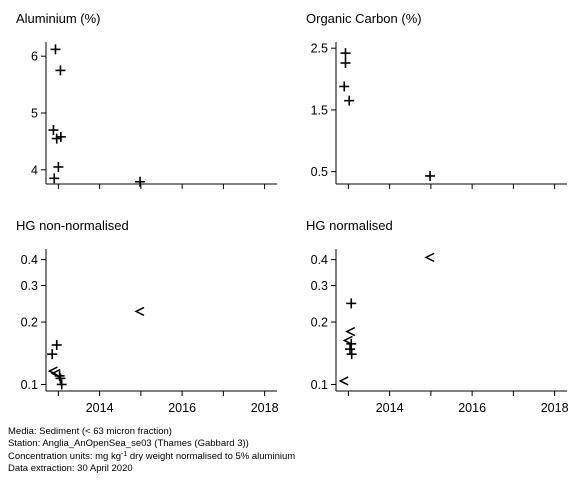 The image size is (580, 480). I want to click on y-tick-label: 2.5, so click(319, 49).